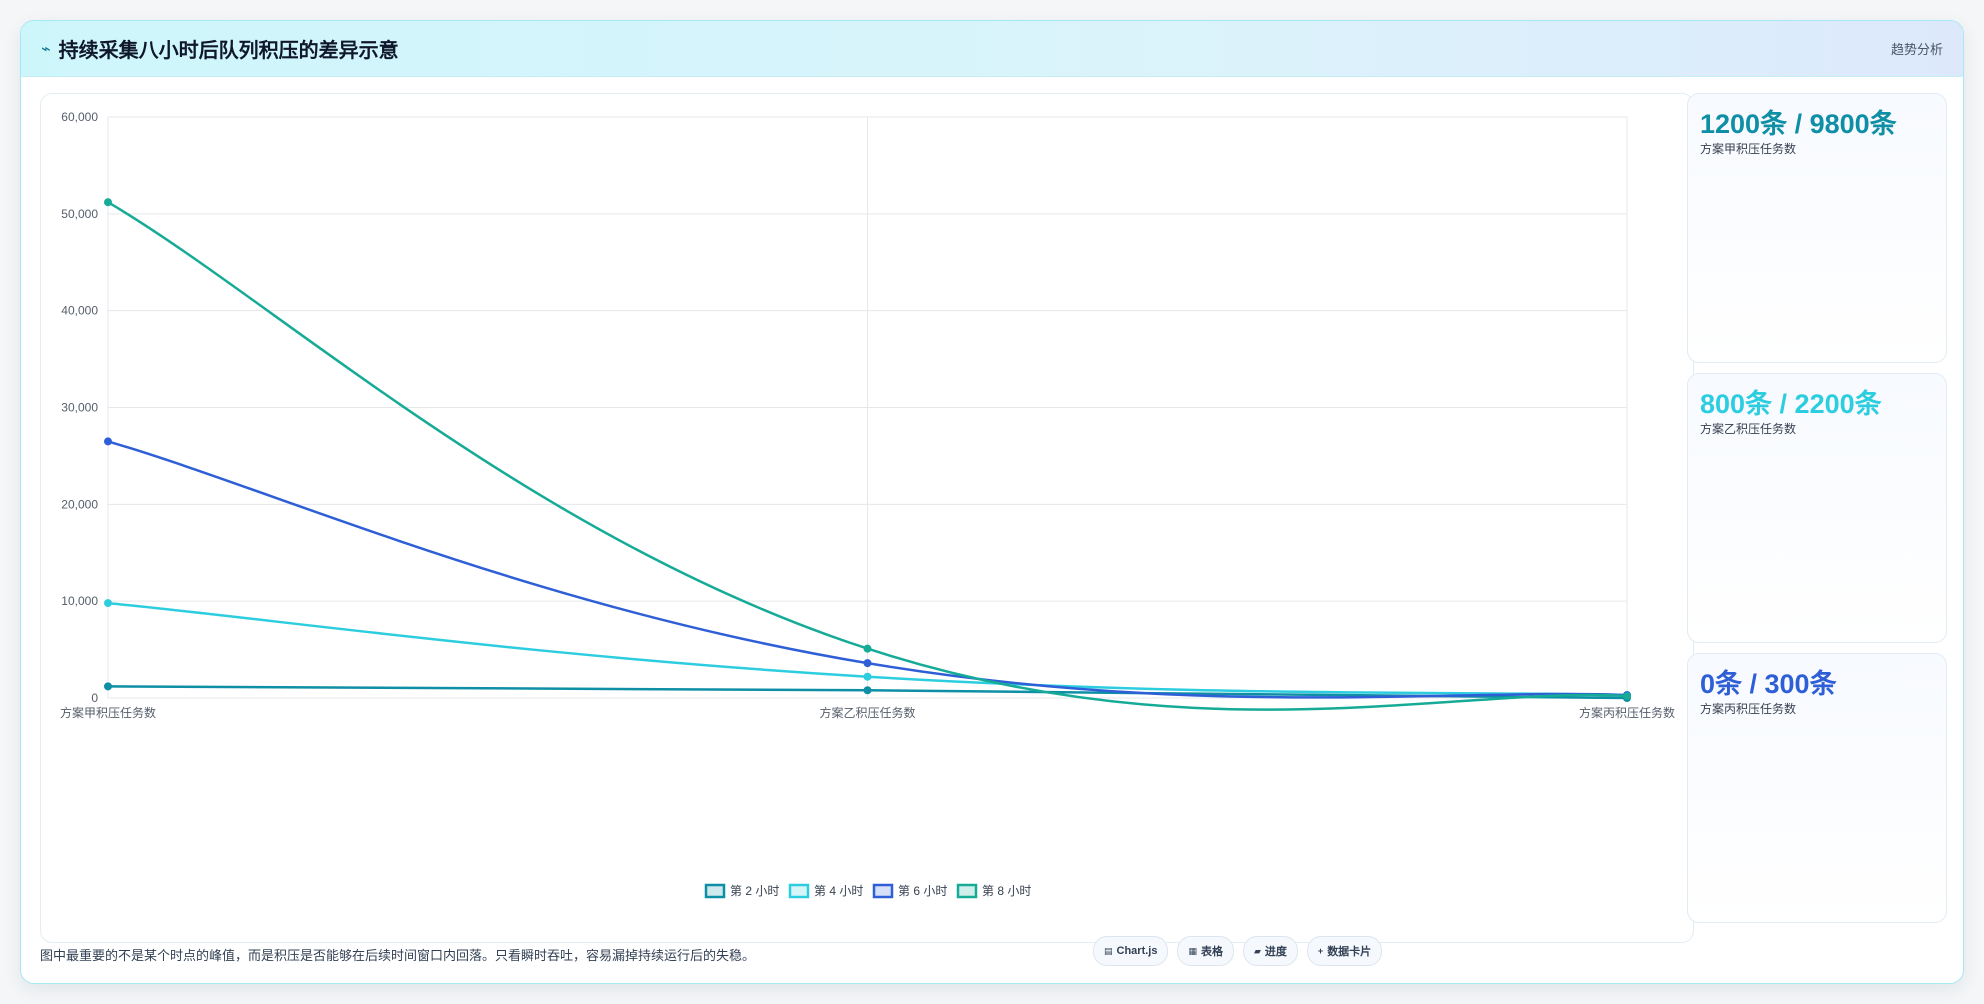  What do you see at coordinates (108, 712) in the screenshot?
I see `x-tick-label: 方案甲积压任务数` at bounding box center [108, 712].